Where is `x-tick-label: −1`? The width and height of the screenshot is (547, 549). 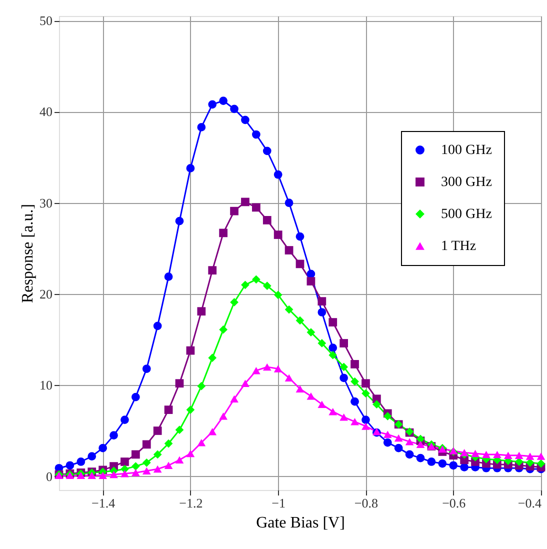 x-tick-label: −1 is located at coordinates (279, 503).